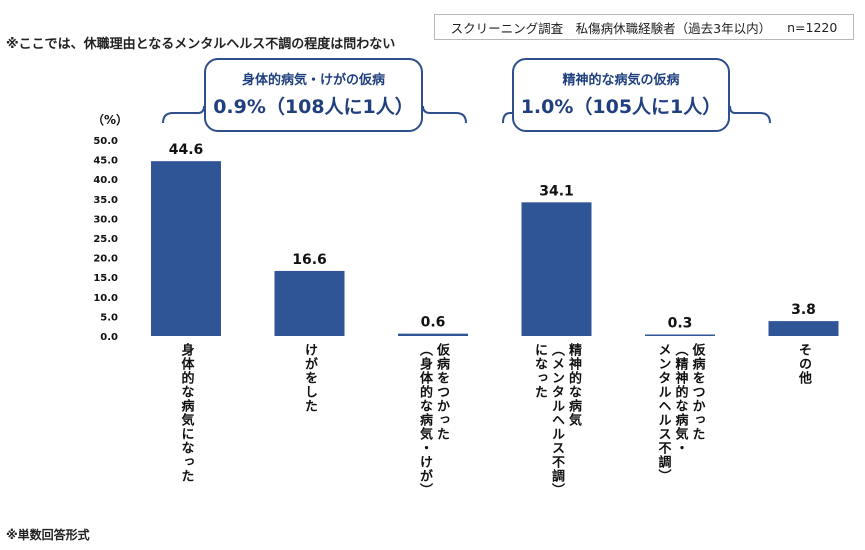 The image size is (865, 550). Describe the element at coordinates (444, 114) in the screenshot. I see `brace-right-physical` at that location.